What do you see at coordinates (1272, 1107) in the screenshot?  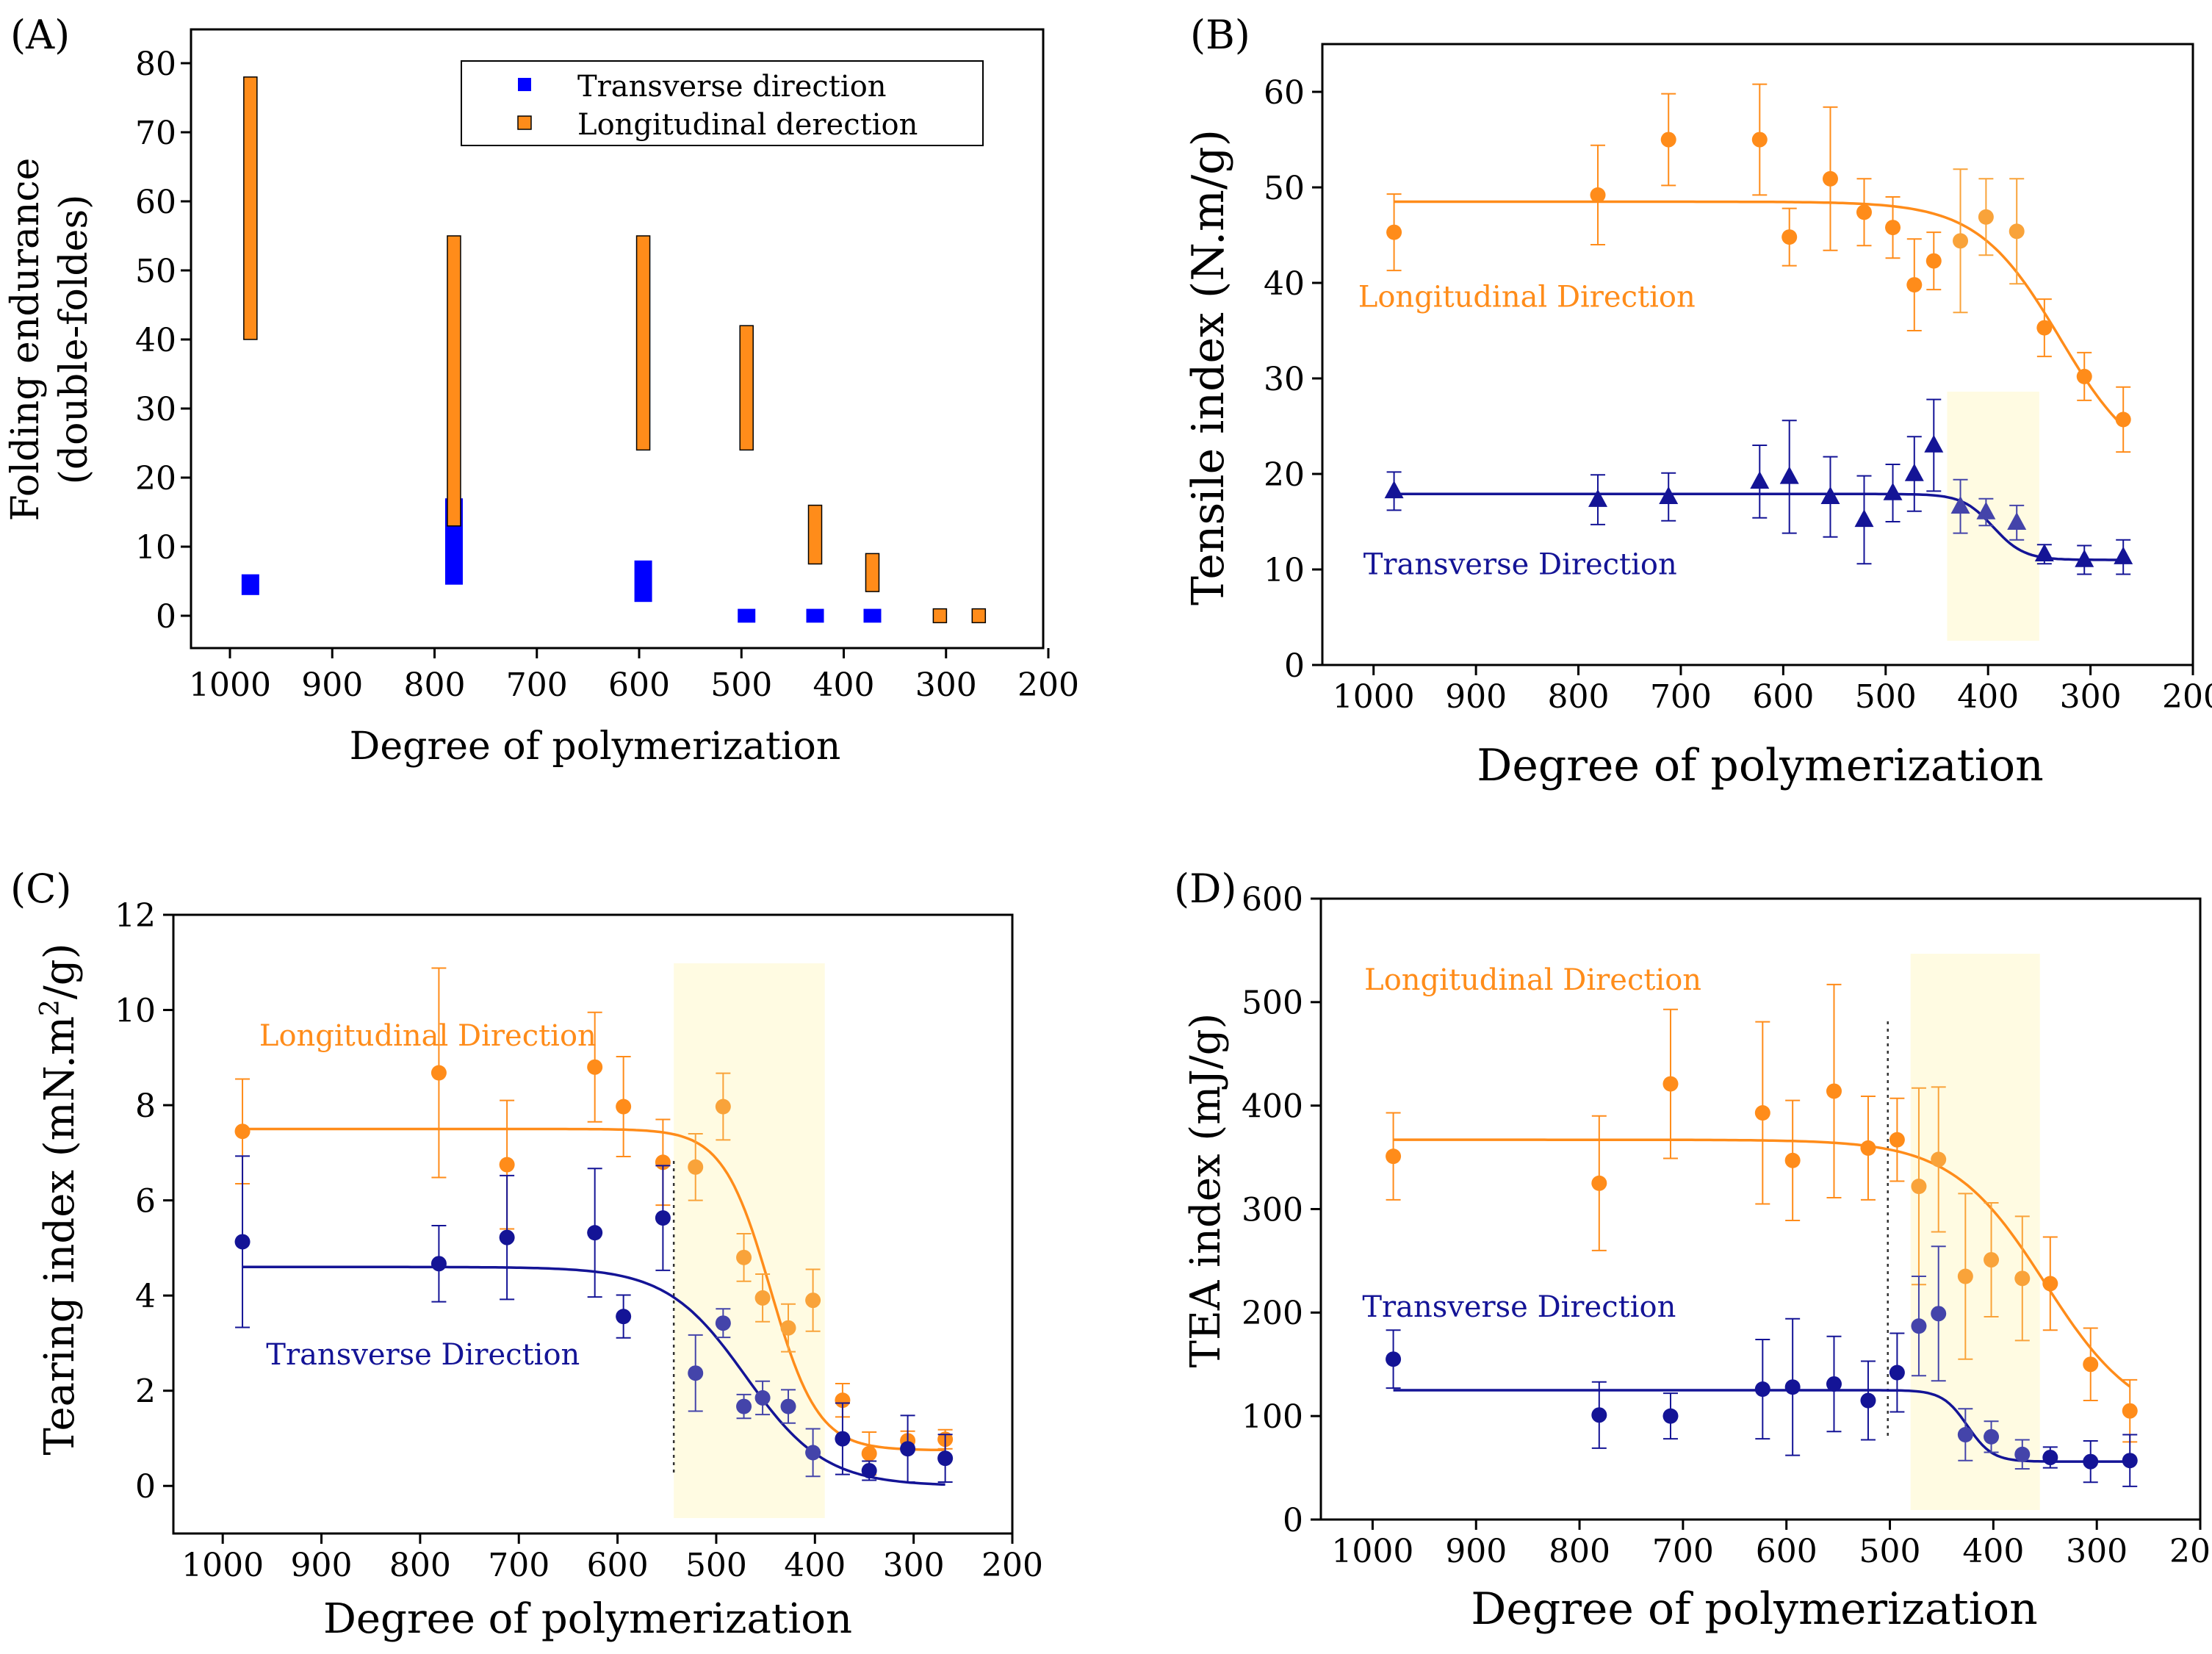 I see `panel-d-y-tick-label: 400` at bounding box center [1272, 1107].